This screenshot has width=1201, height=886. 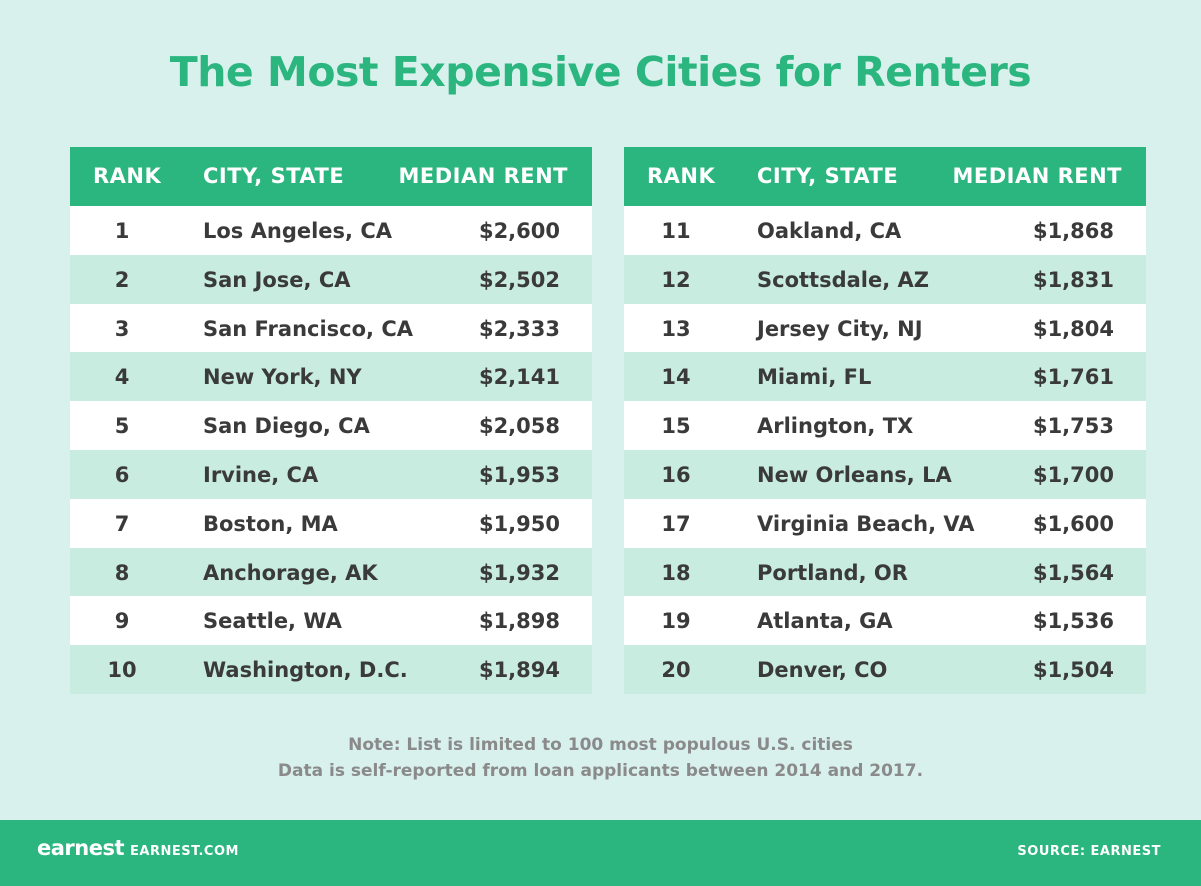 What do you see at coordinates (1089, 851) in the screenshot?
I see `source: SOURCE: EARNEST` at bounding box center [1089, 851].